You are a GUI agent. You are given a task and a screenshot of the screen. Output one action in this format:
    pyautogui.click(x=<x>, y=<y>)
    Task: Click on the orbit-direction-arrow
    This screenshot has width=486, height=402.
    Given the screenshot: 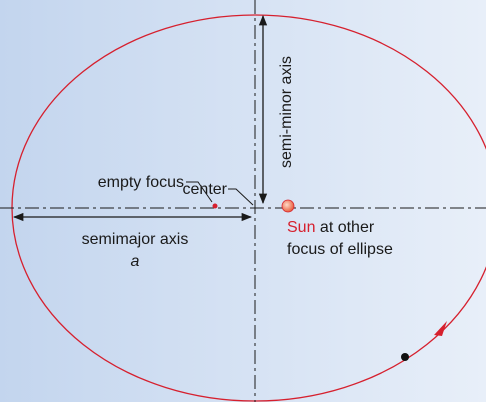 What is the action you would take?
    pyautogui.click(x=440, y=328)
    